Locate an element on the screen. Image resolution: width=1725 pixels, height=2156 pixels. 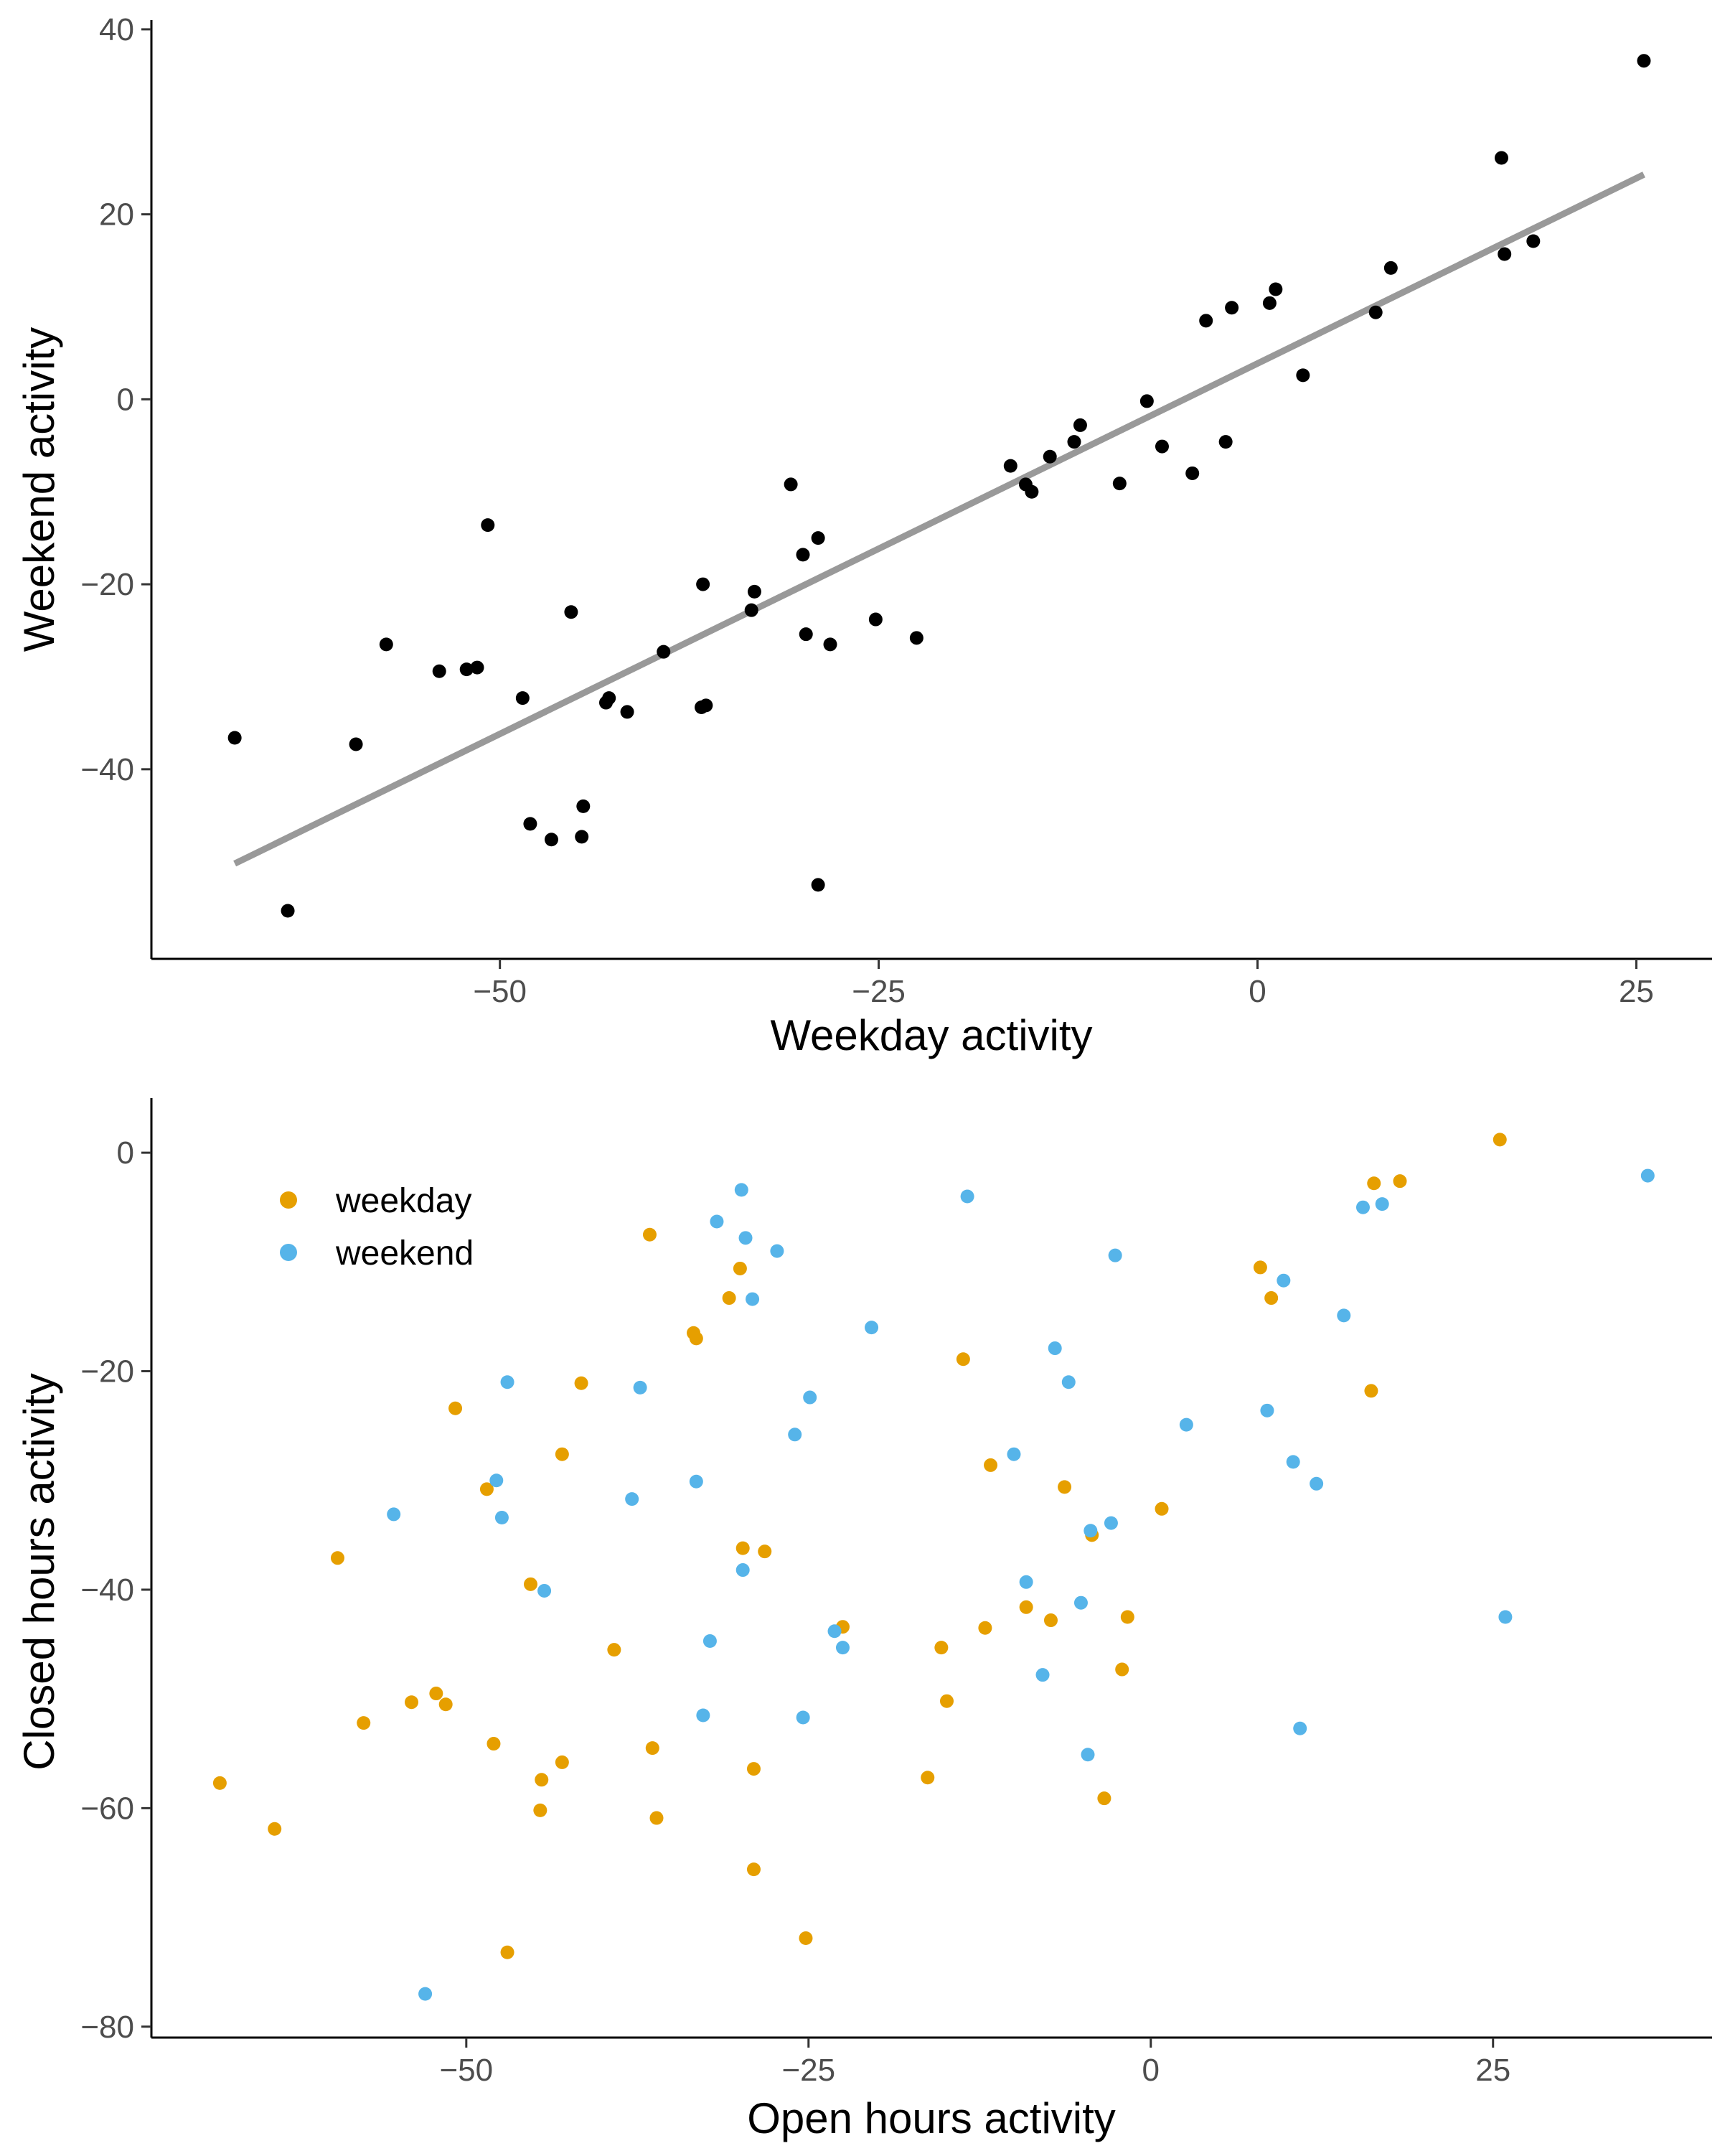
legend-marker-weekend is located at coordinates (288, 1252).